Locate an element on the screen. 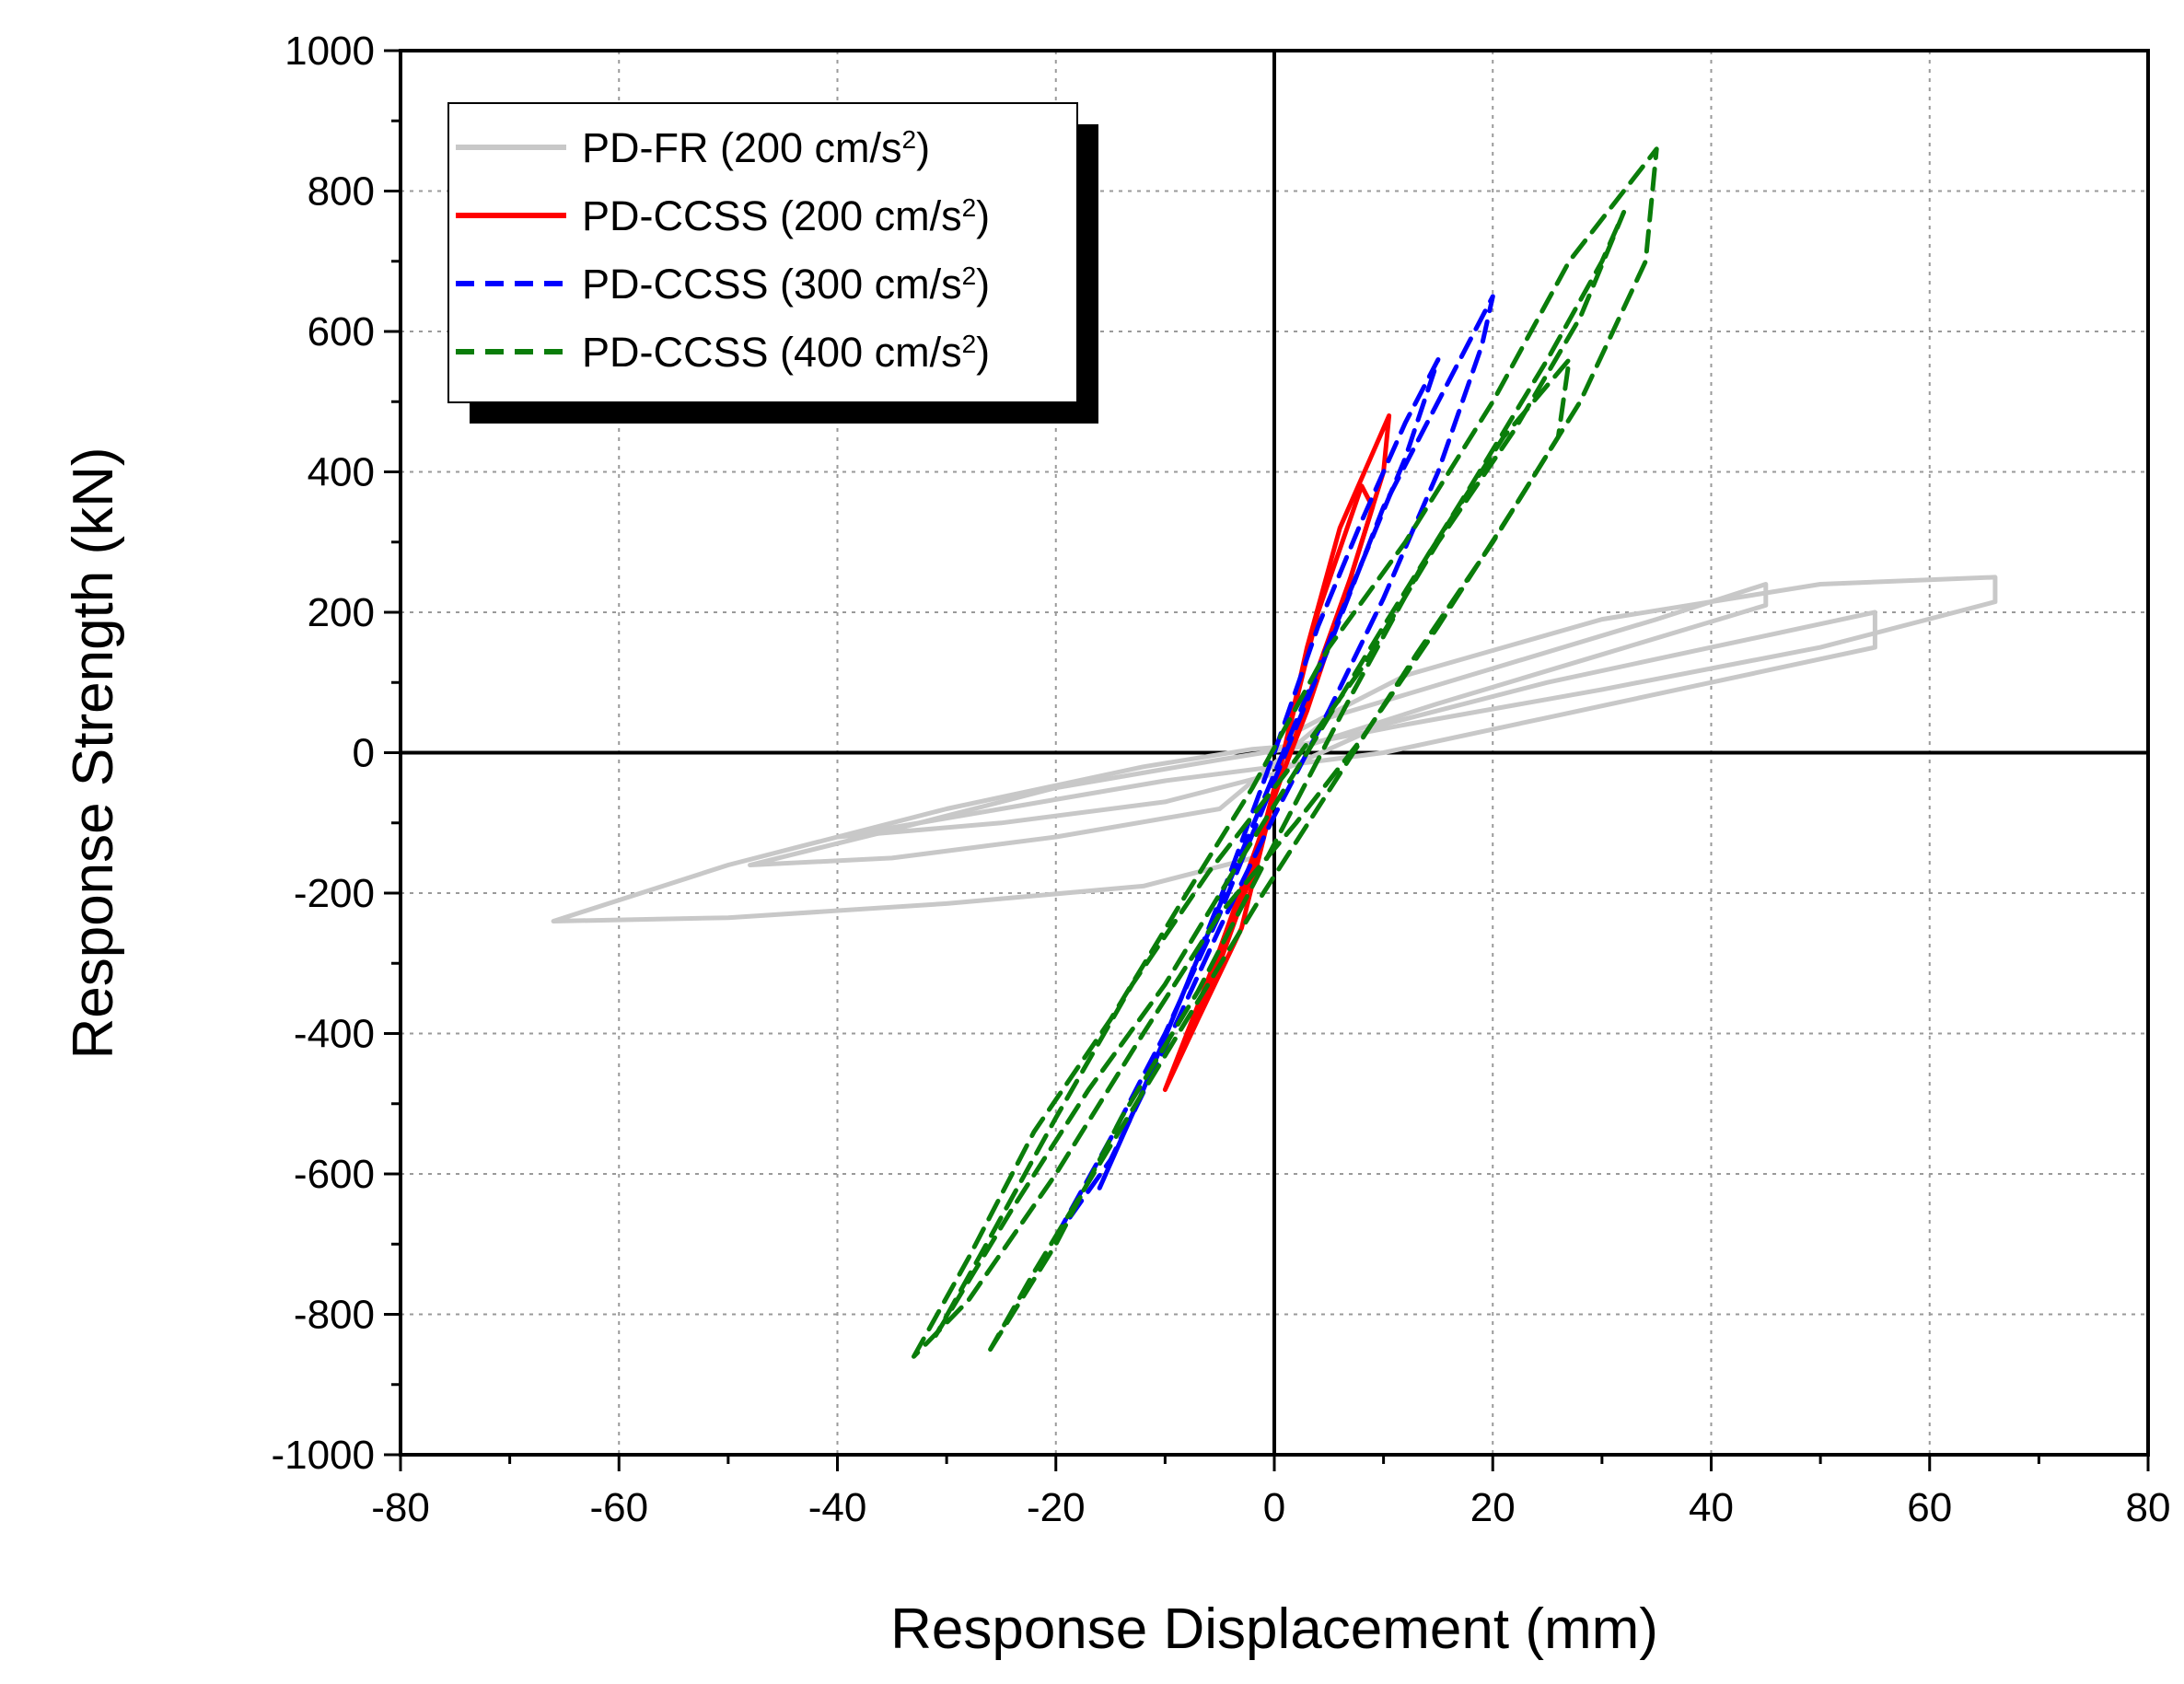  y-tick-label: -200 is located at coordinates (334, 893).